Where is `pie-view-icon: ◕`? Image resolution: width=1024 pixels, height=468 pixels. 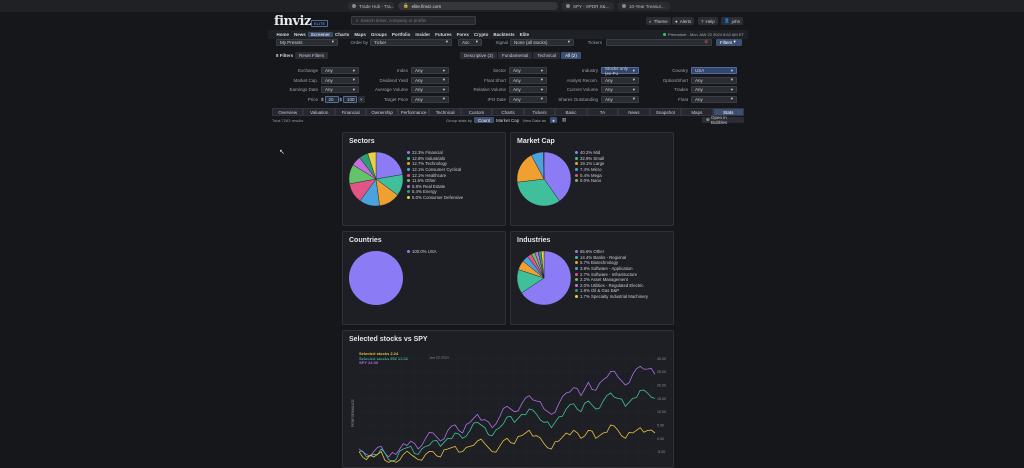 pie-view-icon: ◕ is located at coordinates (553, 120).